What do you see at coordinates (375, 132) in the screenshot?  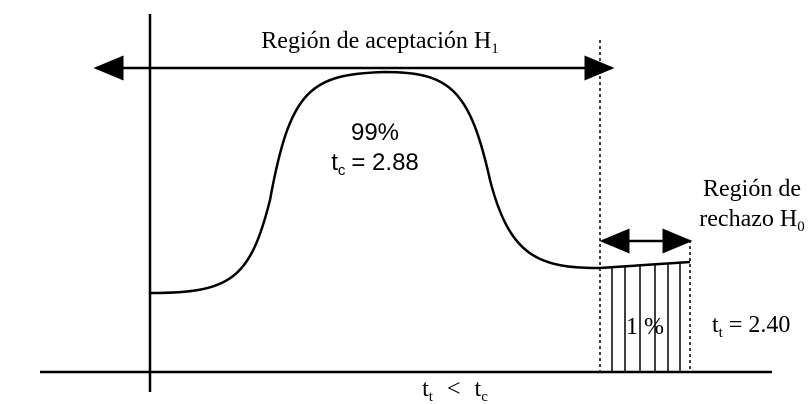 I see `peak-percent: 99%` at bounding box center [375, 132].